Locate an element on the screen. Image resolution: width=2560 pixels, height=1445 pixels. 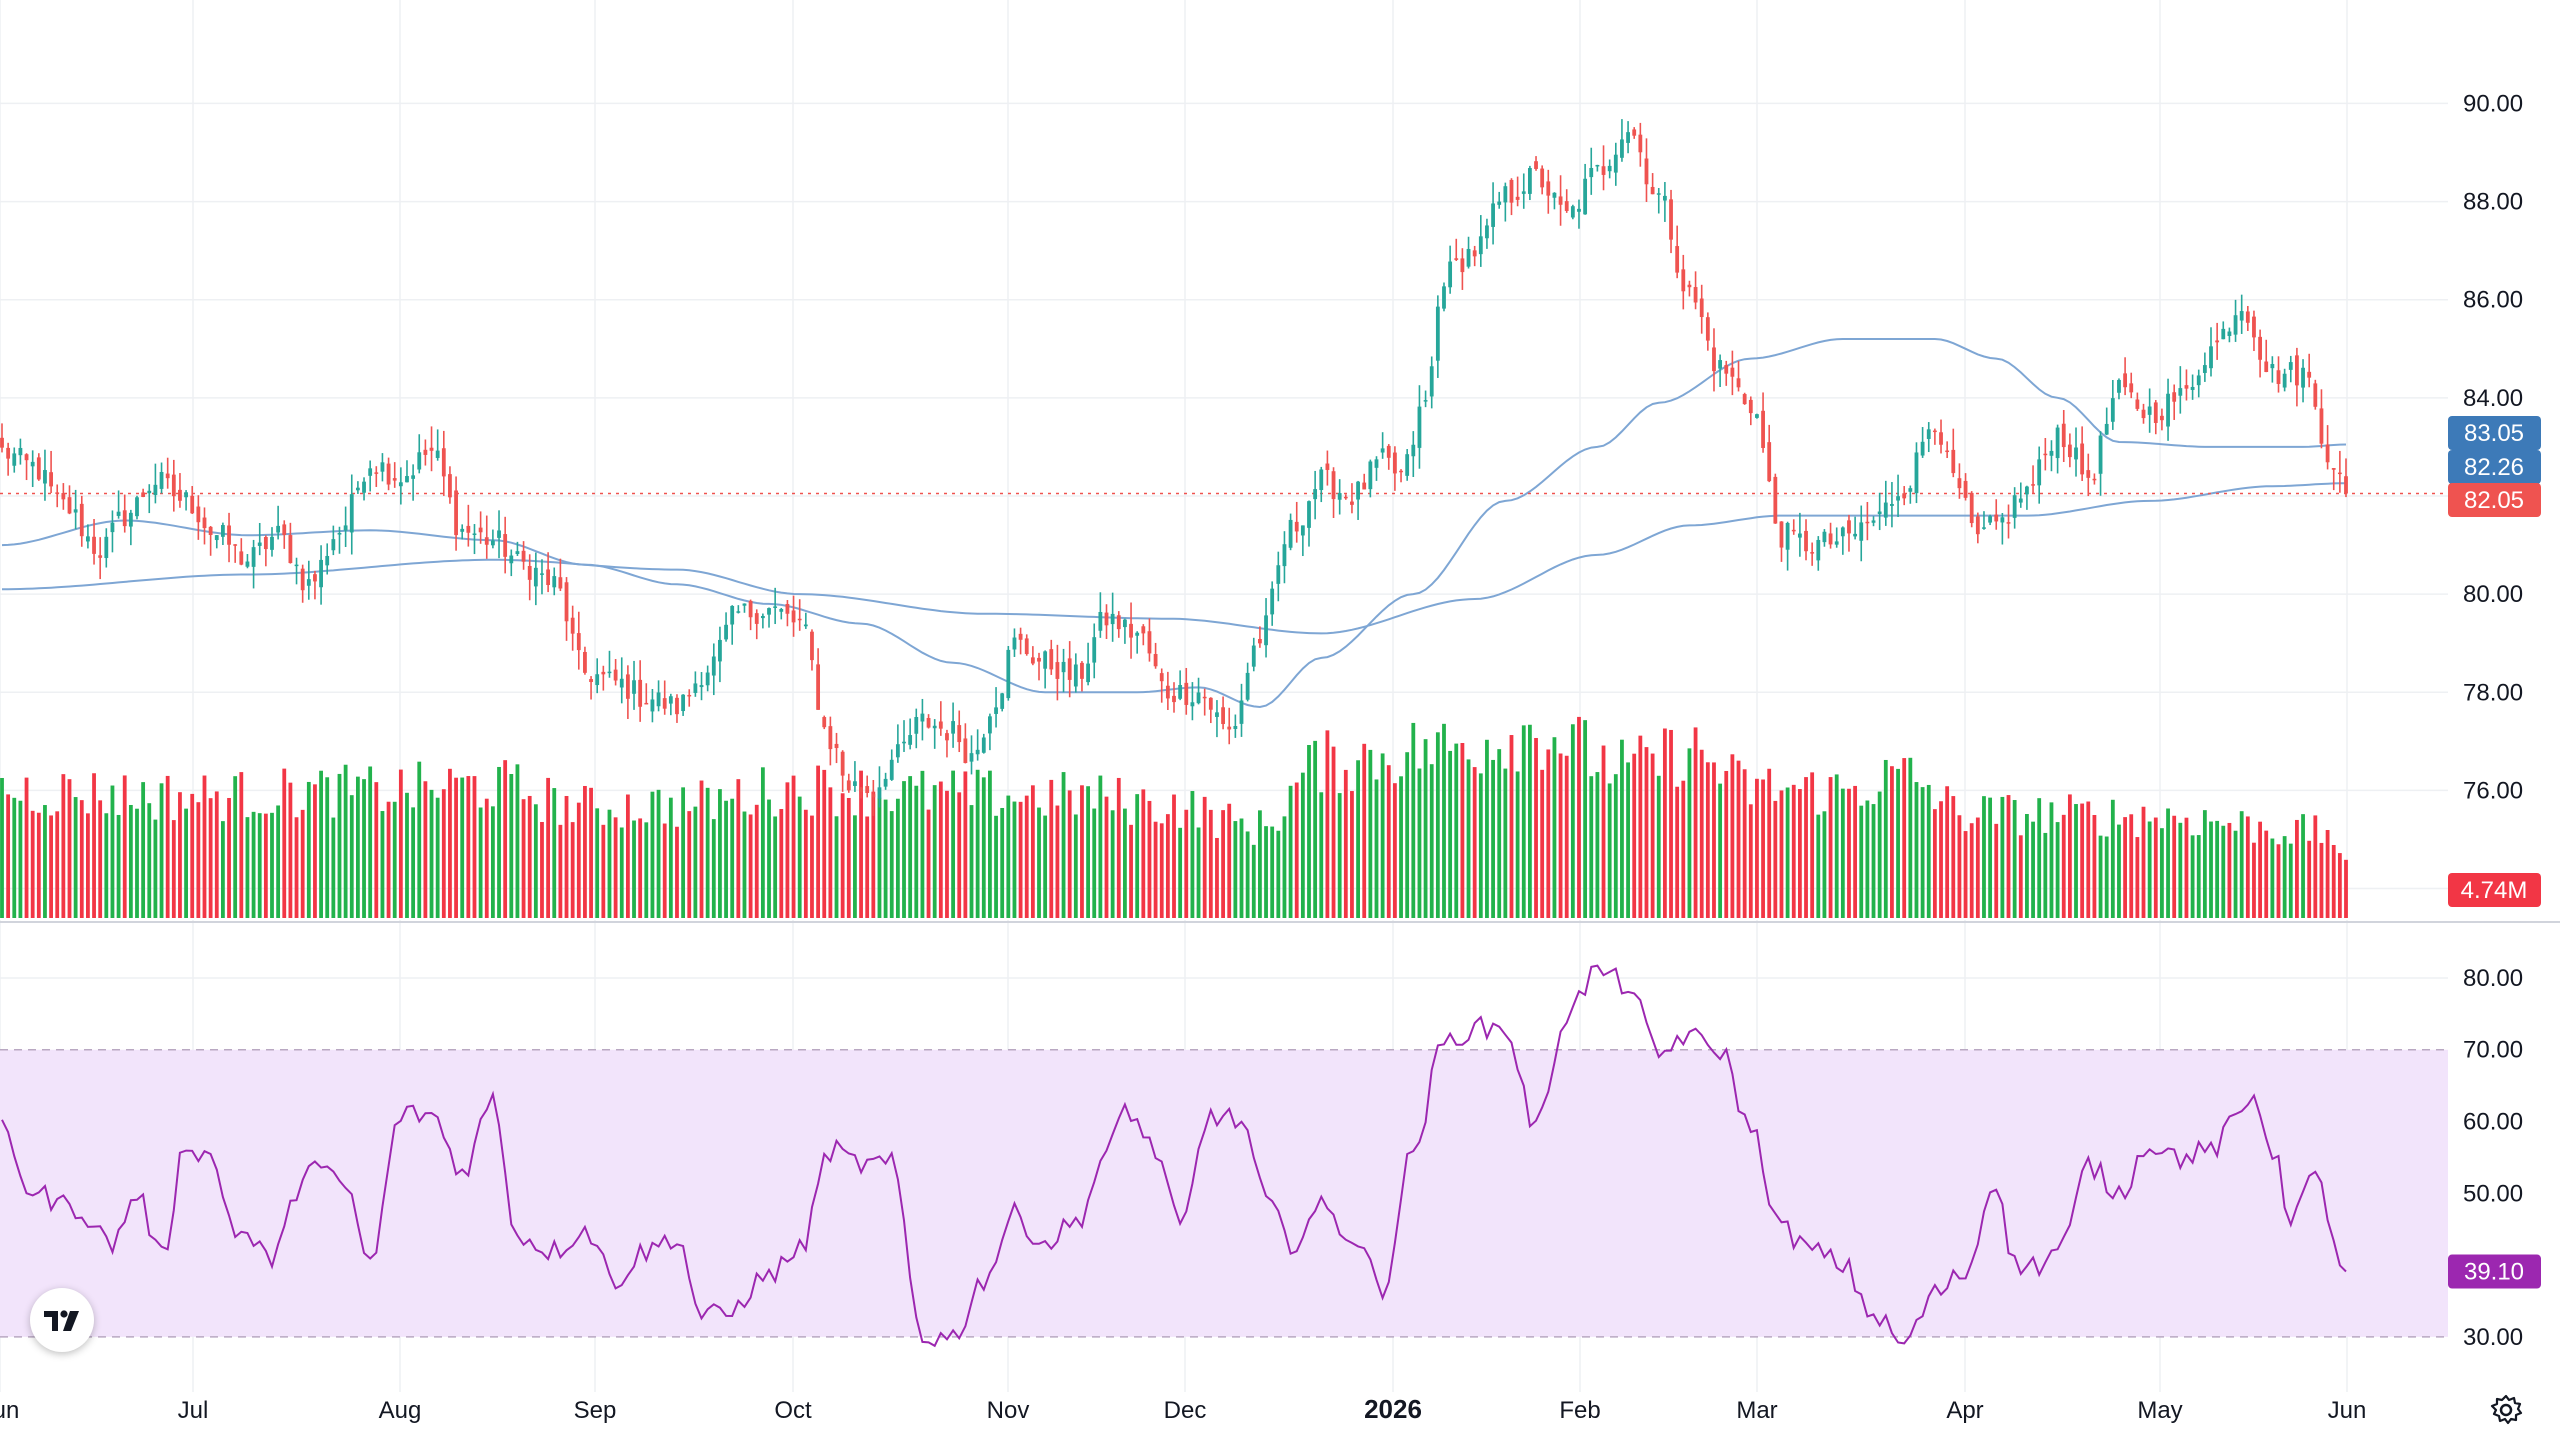
x-tick-label: Feb is located at coordinates (1579, 1410).